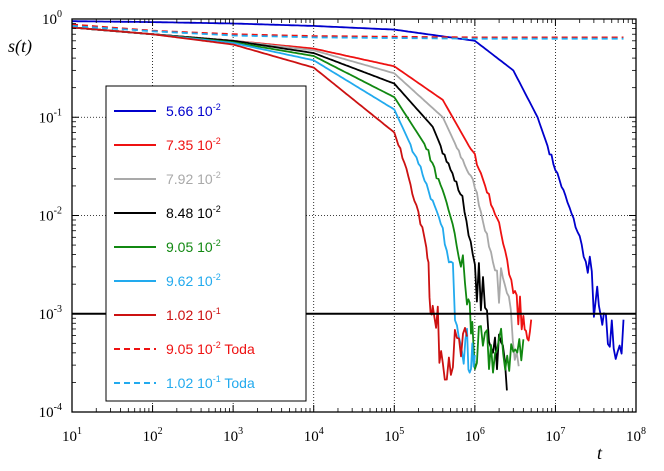 This screenshot has height=471, width=664. Describe the element at coordinates (153, 435) in the screenshot. I see `x-tick-label: 10²` at that location.